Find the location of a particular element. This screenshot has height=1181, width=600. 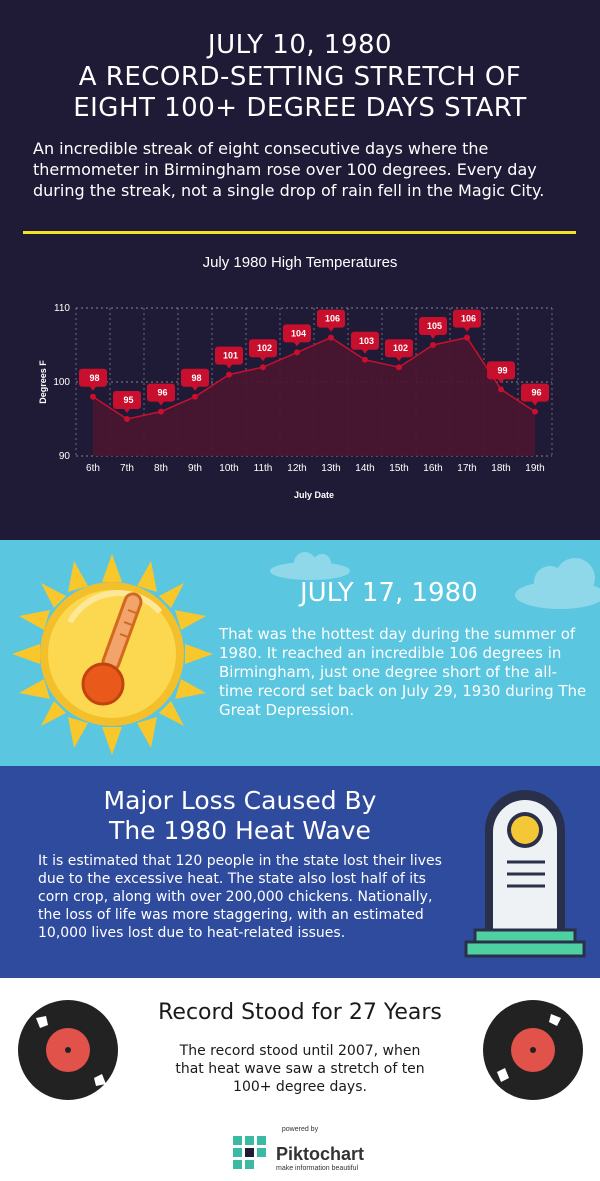

x-tick-label: 17th is located at coordinates (466, 468).